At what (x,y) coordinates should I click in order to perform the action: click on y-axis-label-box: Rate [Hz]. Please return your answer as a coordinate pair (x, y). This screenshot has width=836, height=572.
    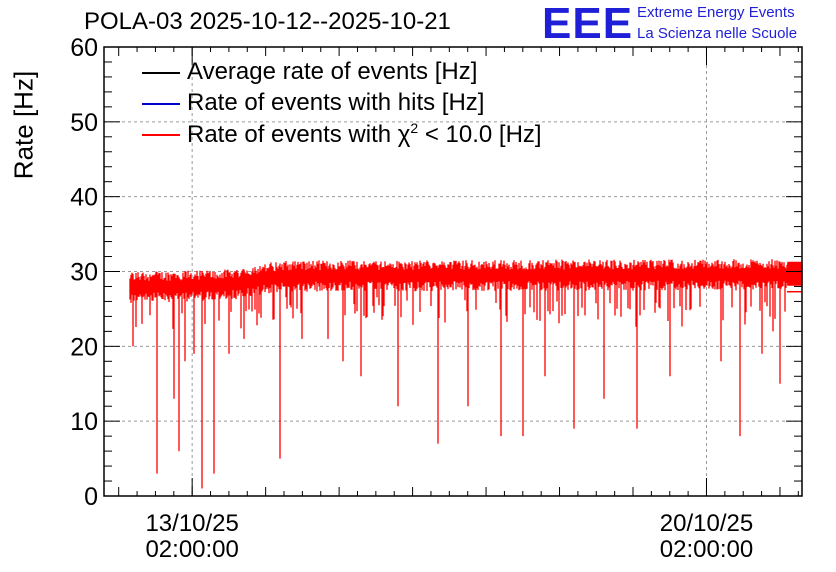
    Looking at the image, I should click on (24, 125).